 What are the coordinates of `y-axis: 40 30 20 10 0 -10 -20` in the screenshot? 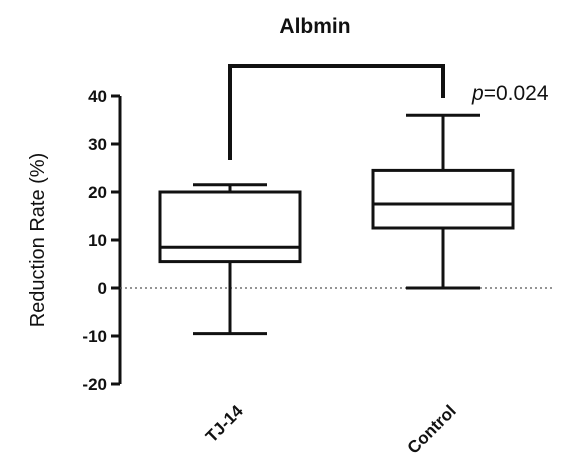 It's located at (102, 240).